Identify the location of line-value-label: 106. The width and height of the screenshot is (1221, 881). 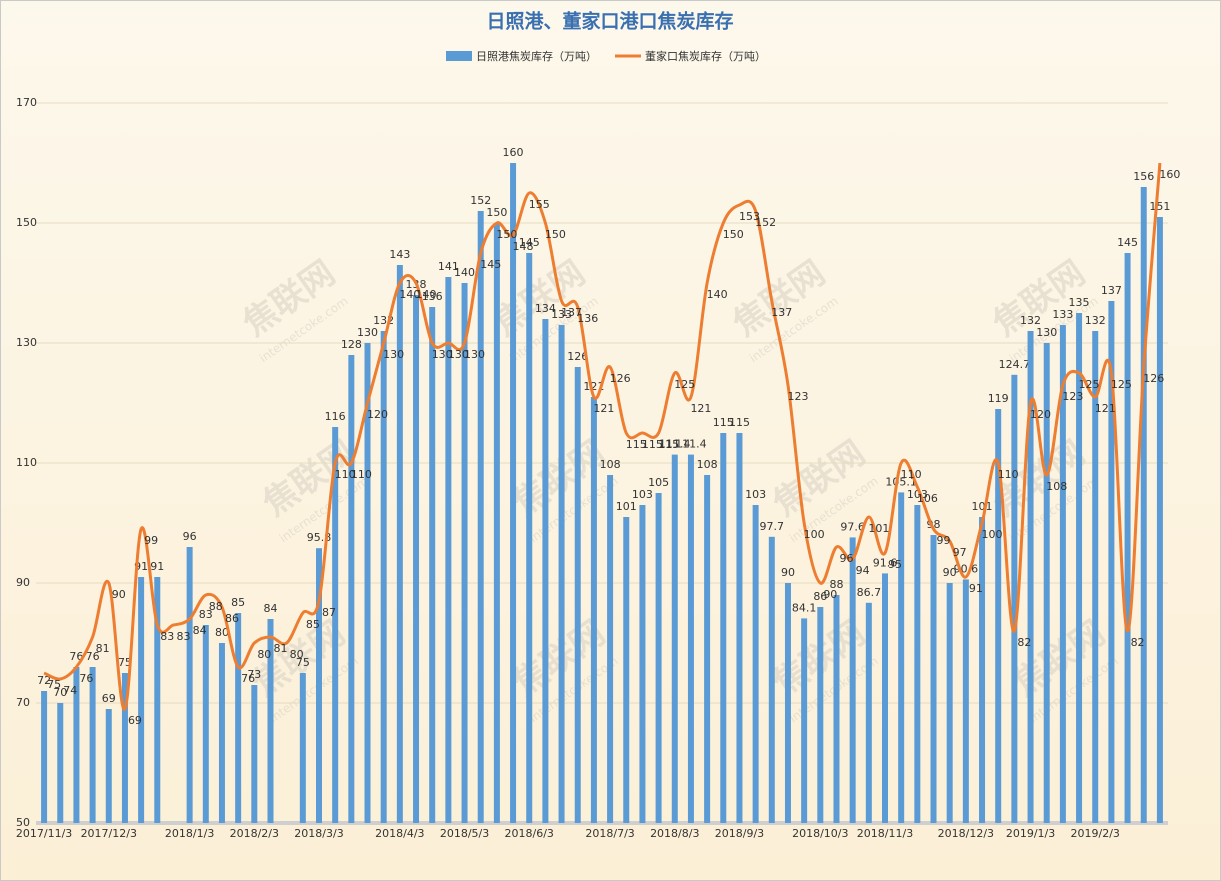
(927, 498).